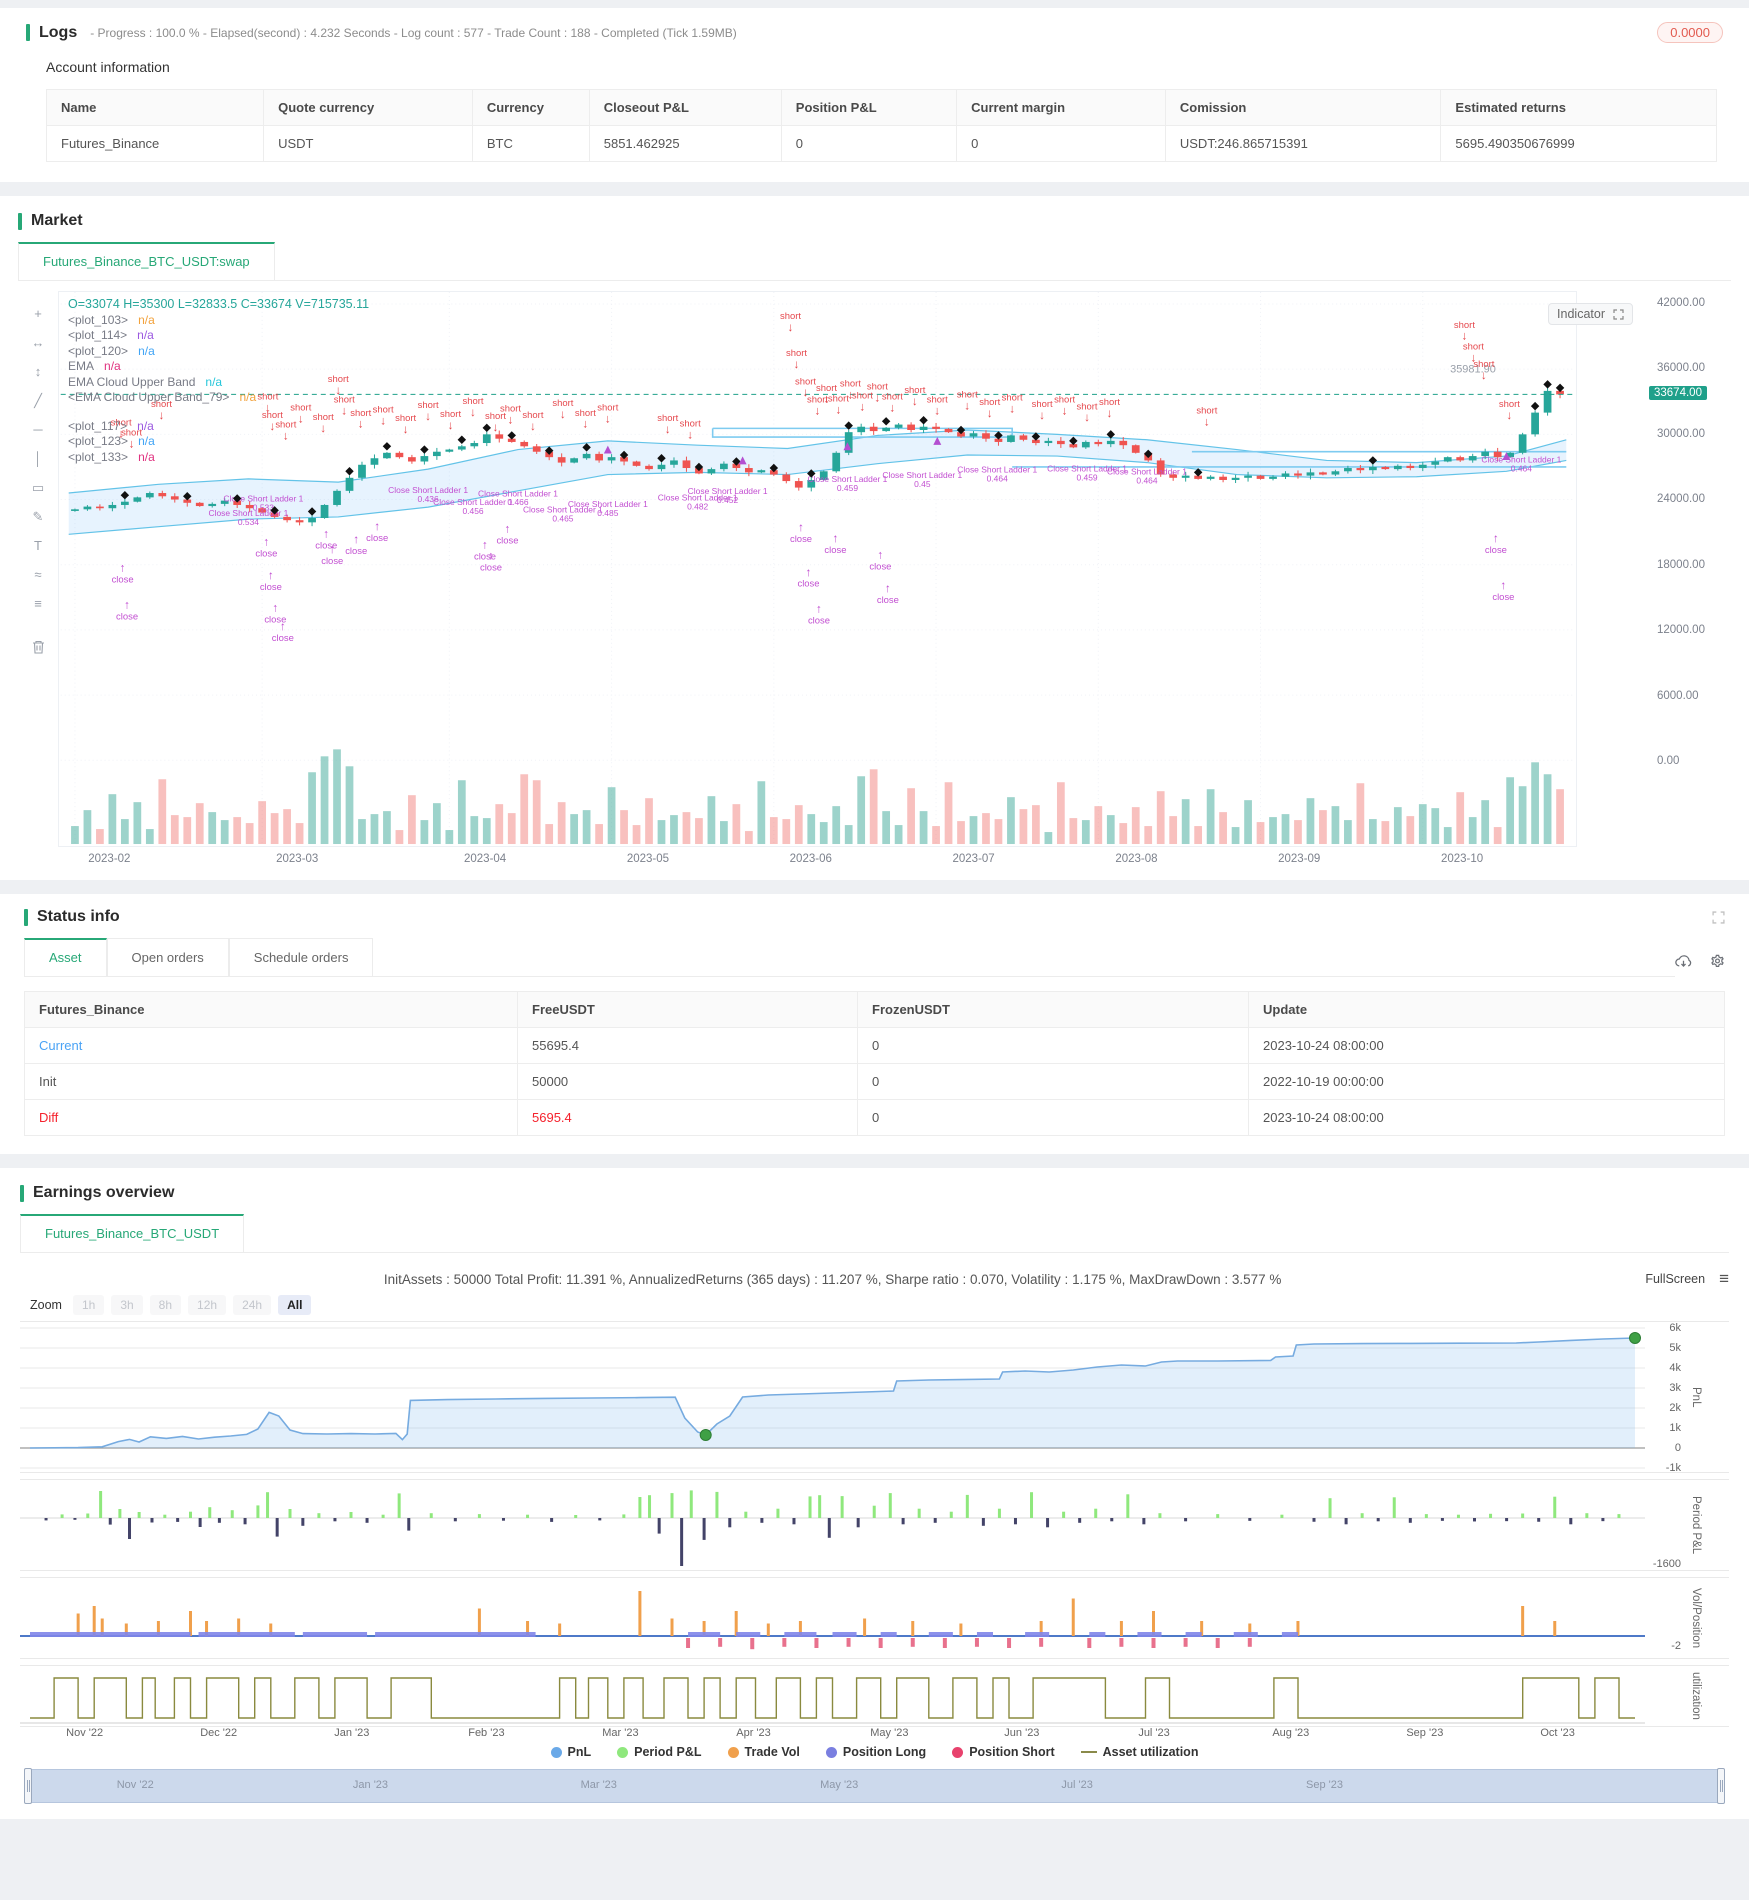 This screenshot has width=1749, height=1900. Describe the element at coordinates (165, 1305) in the screenshot. I see `zoom-button-8h: 8h` at that location.